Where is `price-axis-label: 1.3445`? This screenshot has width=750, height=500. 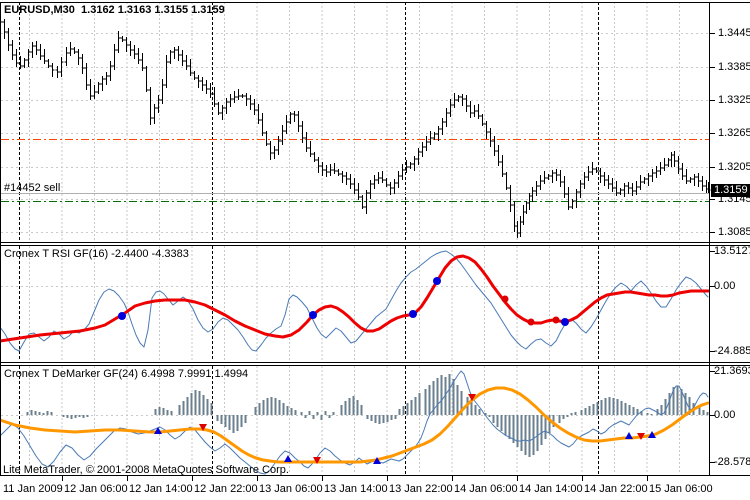
price-axis-label: 1.3445 is located at coordinates (734, 33).